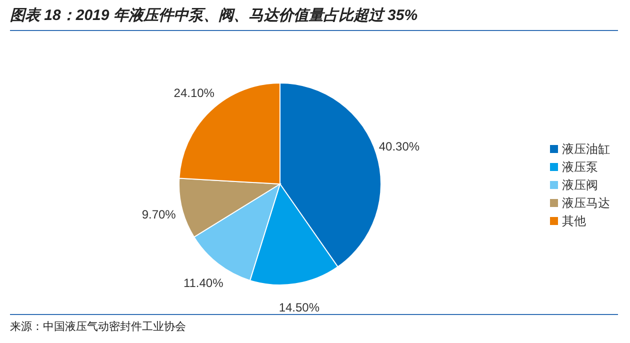 The width and height of the screenshot is (630, 343). Describe the element at coordinates (194, 93) in the screenshot. I see `data-label: 24.10%` at that location.